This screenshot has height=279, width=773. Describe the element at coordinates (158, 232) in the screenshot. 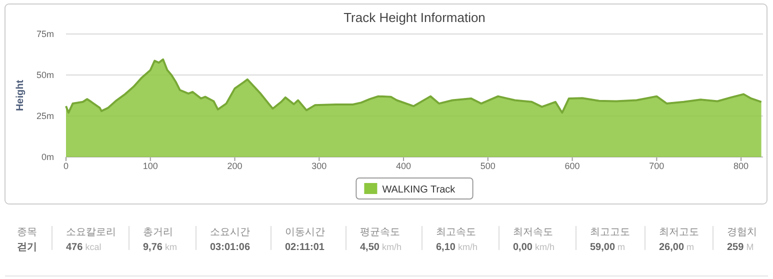

I see `text: 총거리` at that location.